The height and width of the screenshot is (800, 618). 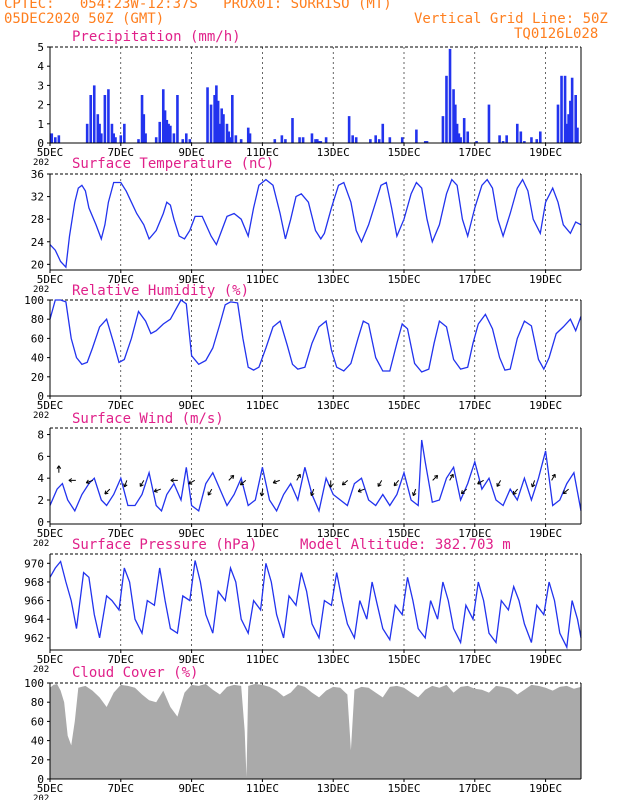 What do you see at coordinates (312, 481) in the screenshot?
I see `wind-arrows` at bounding box center [312, 481].